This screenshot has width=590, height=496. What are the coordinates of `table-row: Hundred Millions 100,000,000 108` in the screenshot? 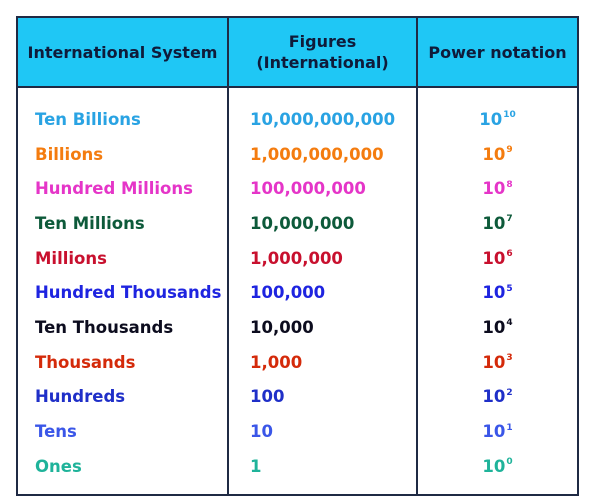 It's located at (297, 189).